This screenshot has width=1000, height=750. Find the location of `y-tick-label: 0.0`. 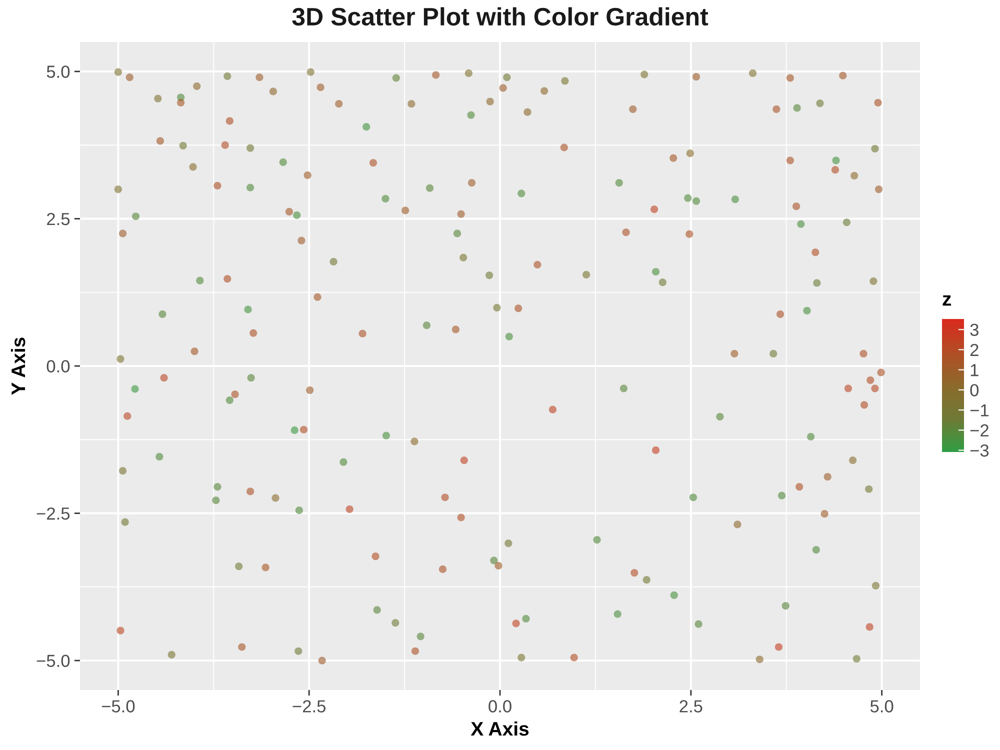

y-tick-label: 0.0 is located at coordinates (58, 366).